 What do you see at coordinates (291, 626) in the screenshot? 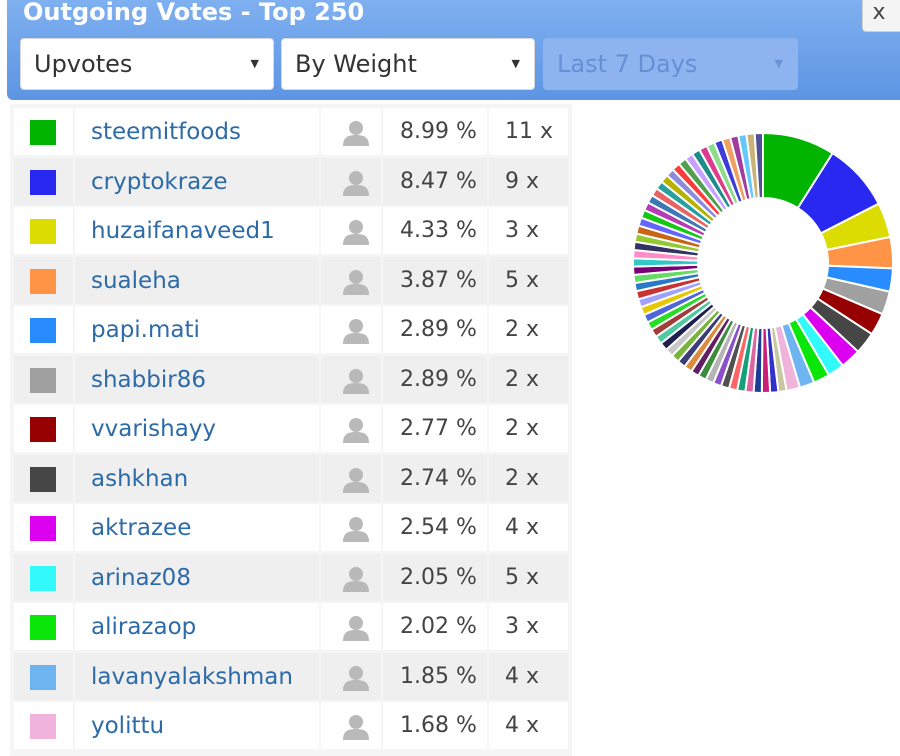
I see `table-row: alirazaop 2.02 % 3 x` at bounding box center [291, 626].